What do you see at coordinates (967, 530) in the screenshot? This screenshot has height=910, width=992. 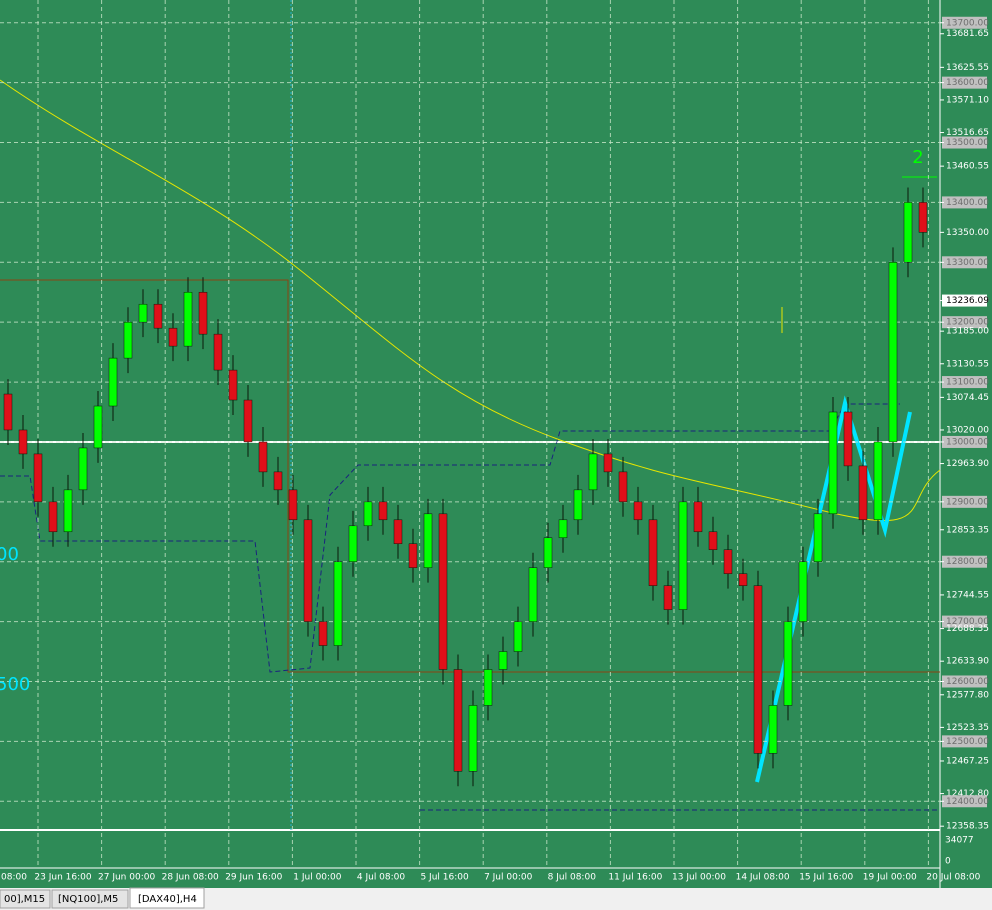 I see `y-tick-label: 12853.35` at bounding box center [967, 530].